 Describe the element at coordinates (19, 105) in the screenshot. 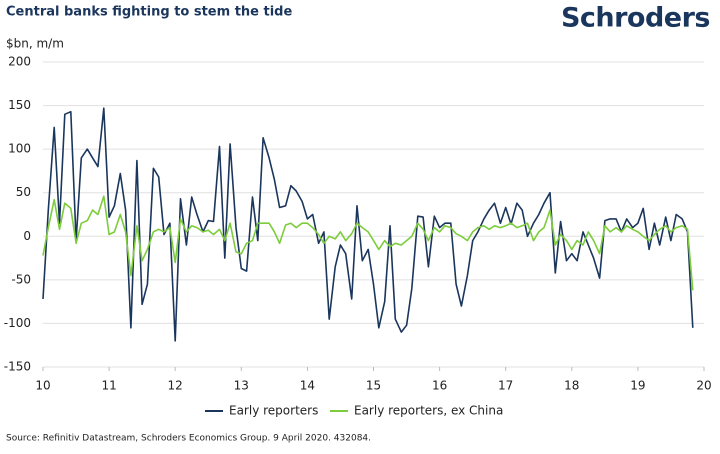

I see `y-tick-label: 150` at that location.